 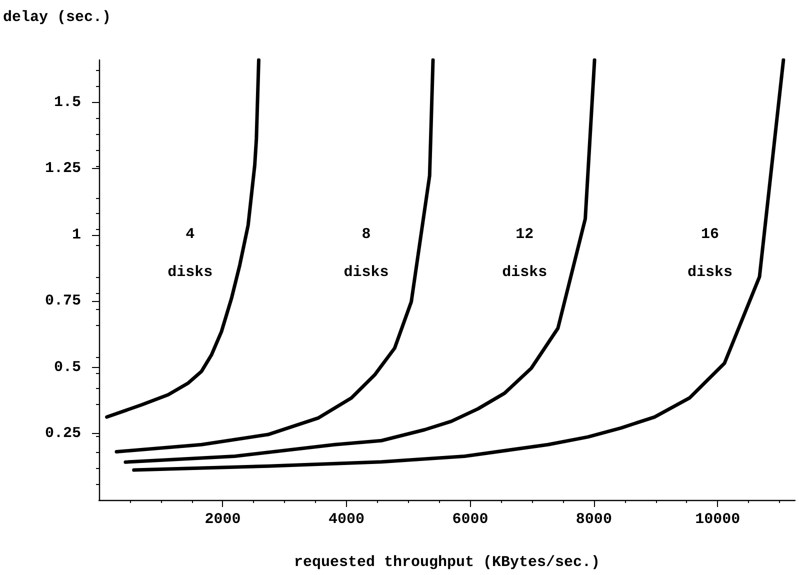 I want to click on y-axis-title: delay (sec.), so click(x=57, y=17).